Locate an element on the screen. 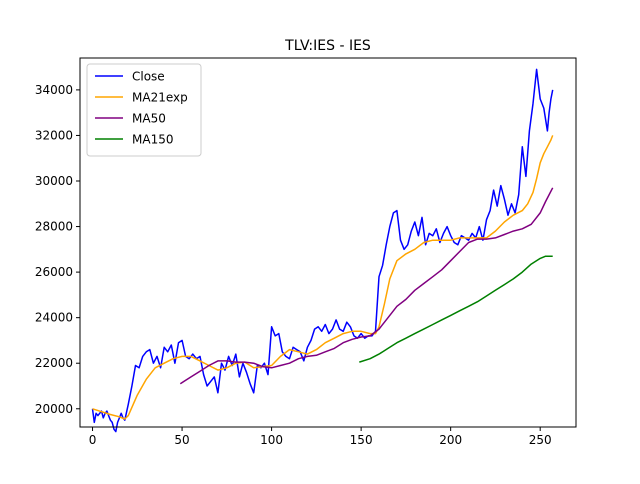 This screenshot has height=484, width=640. y-tick-label: 28000 is located at coordinates (54, 227).